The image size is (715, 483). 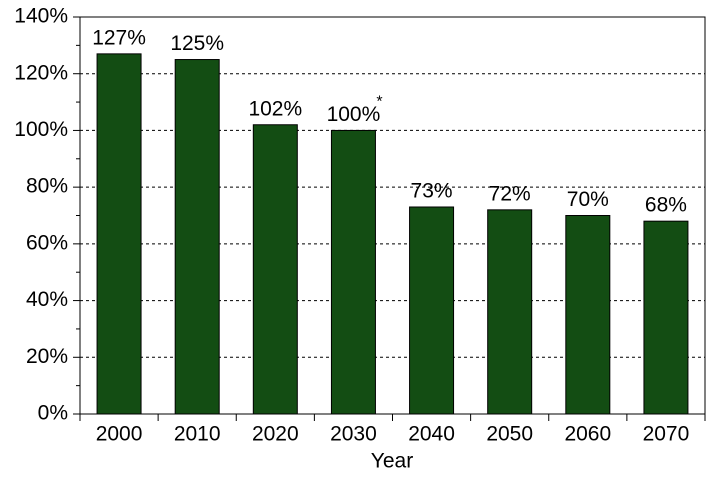 I want to click on x-tick-label: 2010, so click(x=197, y=434).